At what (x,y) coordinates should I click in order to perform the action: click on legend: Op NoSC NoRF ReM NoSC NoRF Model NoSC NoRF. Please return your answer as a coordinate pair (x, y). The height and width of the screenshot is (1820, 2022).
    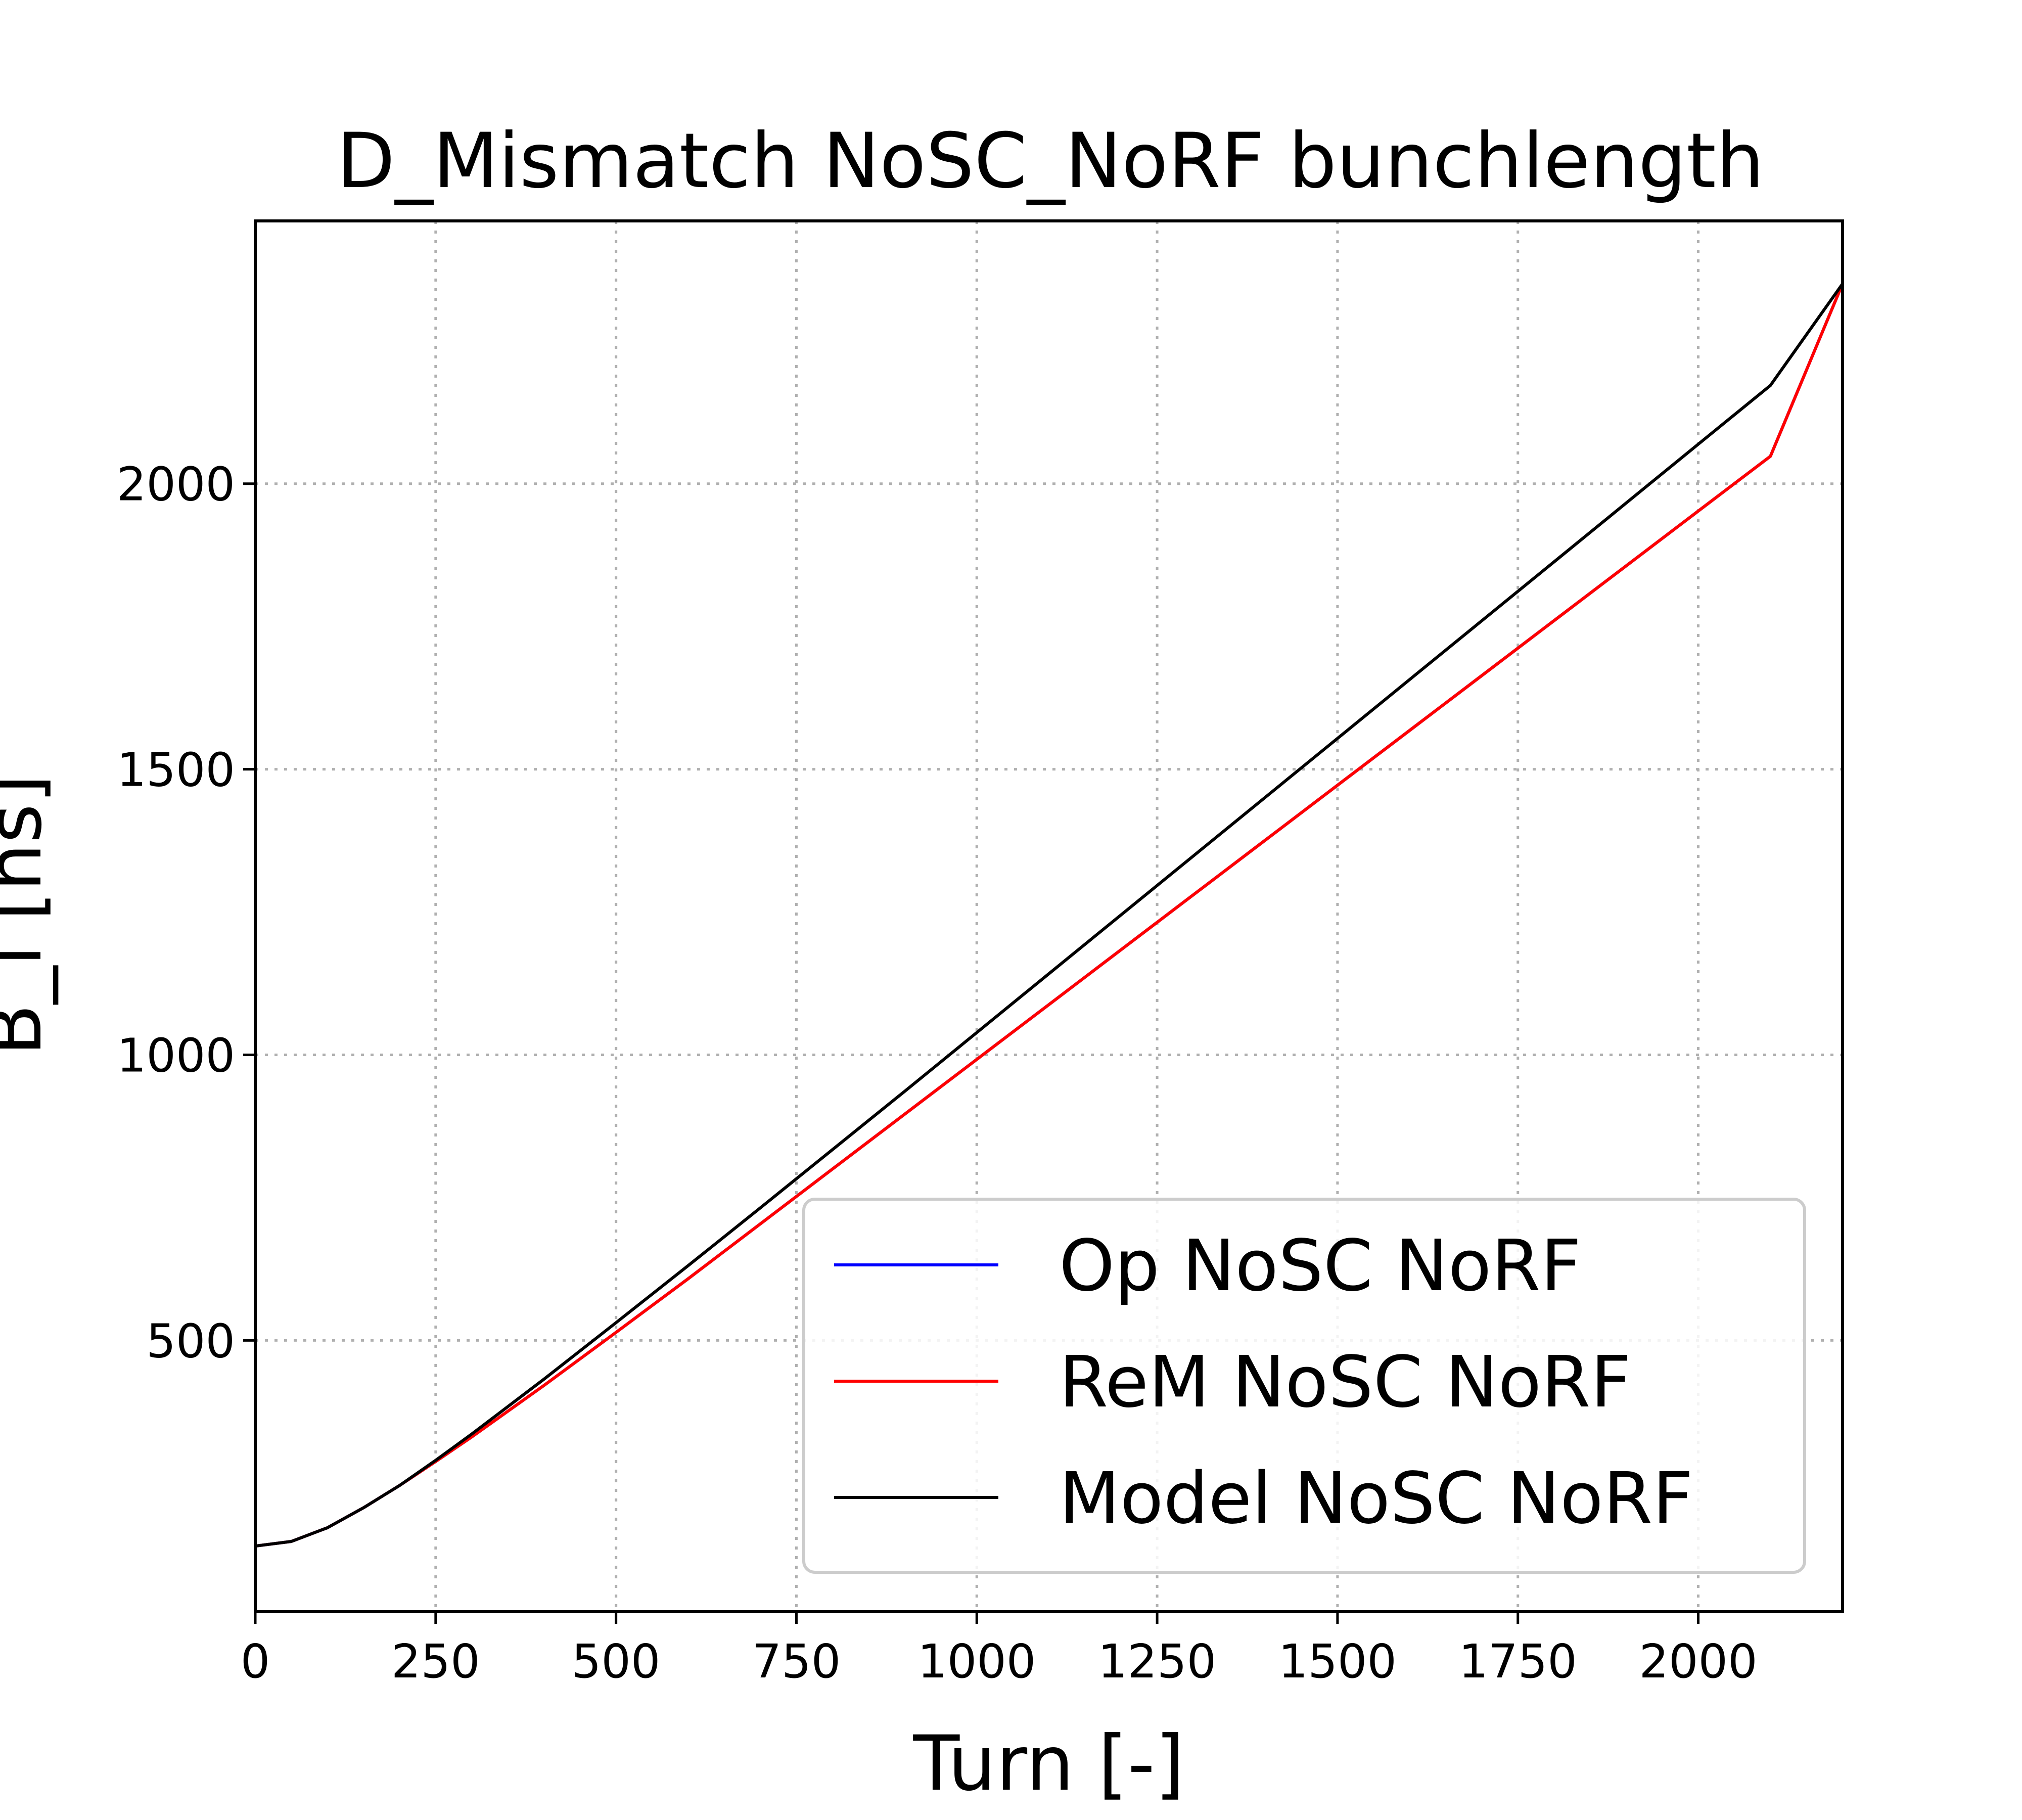
    Looking at the image, I should click on (1304, 1386).